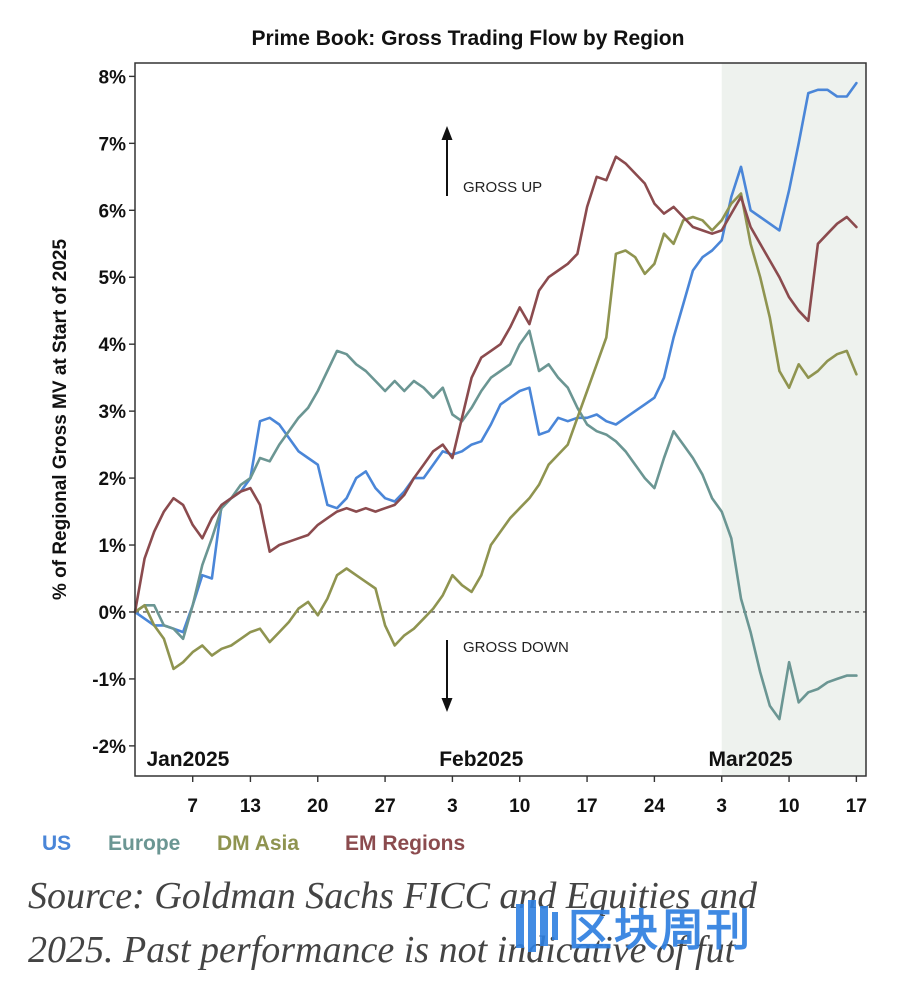 This screenshot has width=901, height=992. I want to click on down-arrowhead-icon, so click(447, 705).